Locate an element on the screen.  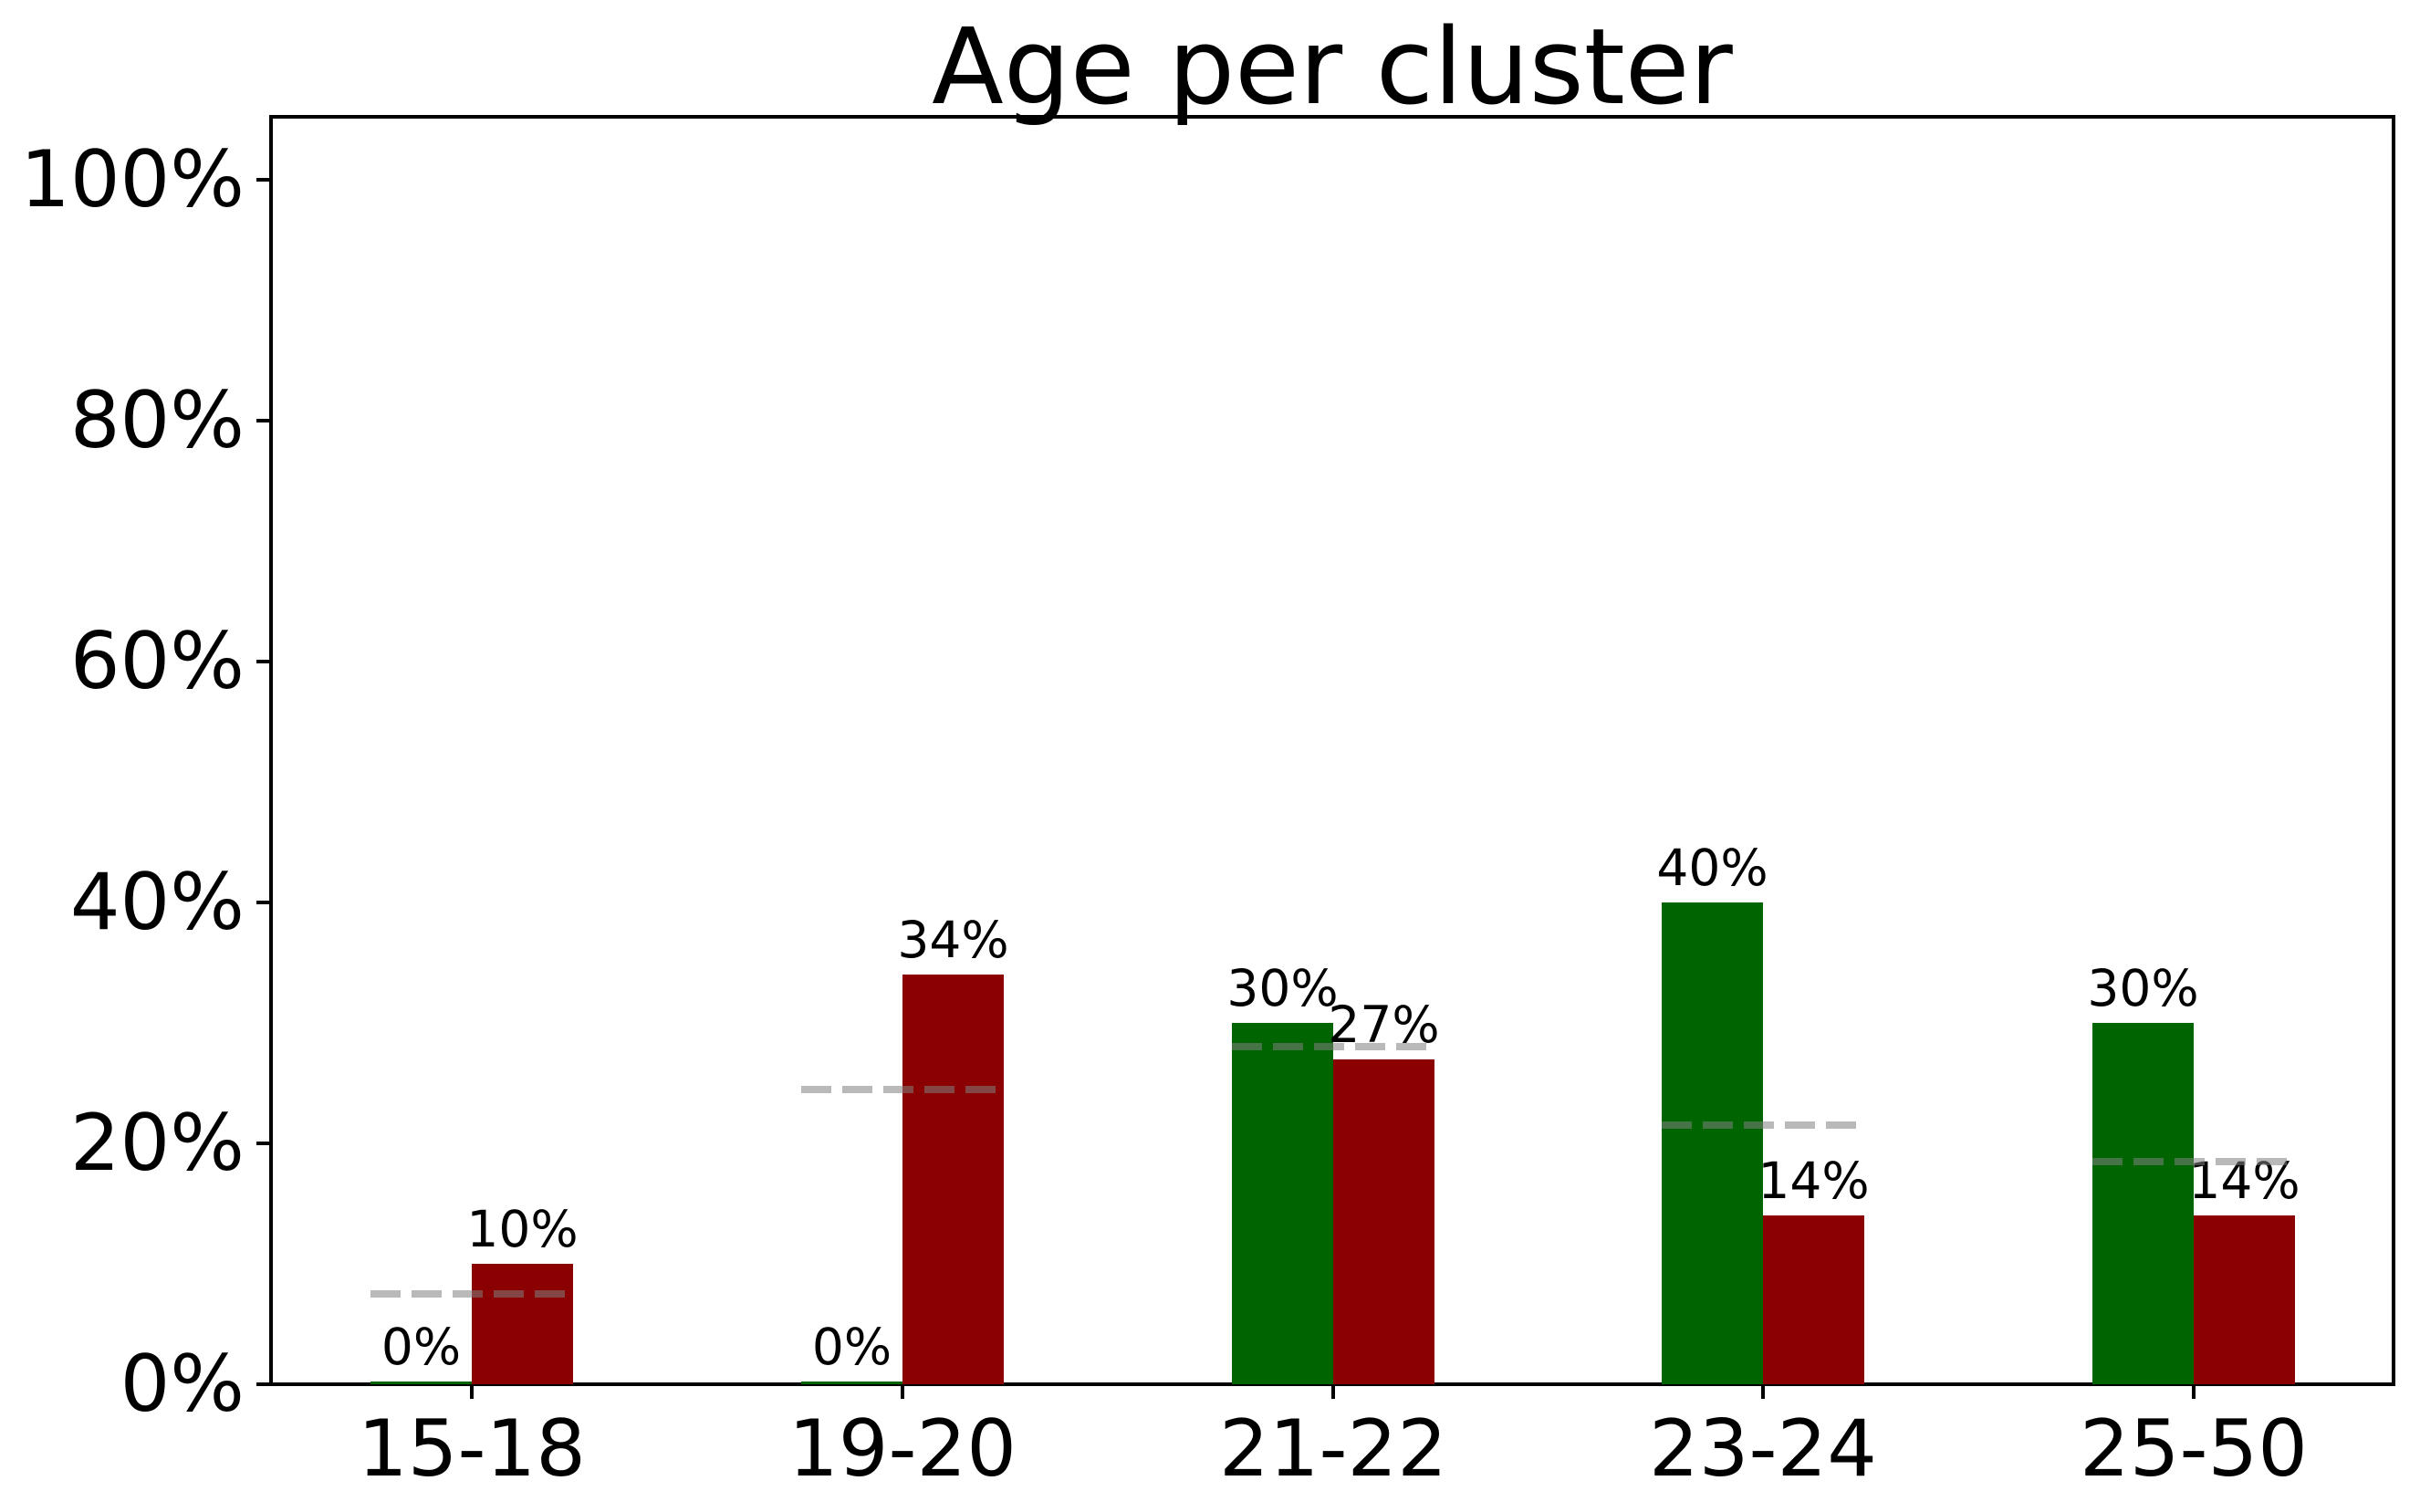
bar-value-label: 14% is located at coordinates (1814, 1181).